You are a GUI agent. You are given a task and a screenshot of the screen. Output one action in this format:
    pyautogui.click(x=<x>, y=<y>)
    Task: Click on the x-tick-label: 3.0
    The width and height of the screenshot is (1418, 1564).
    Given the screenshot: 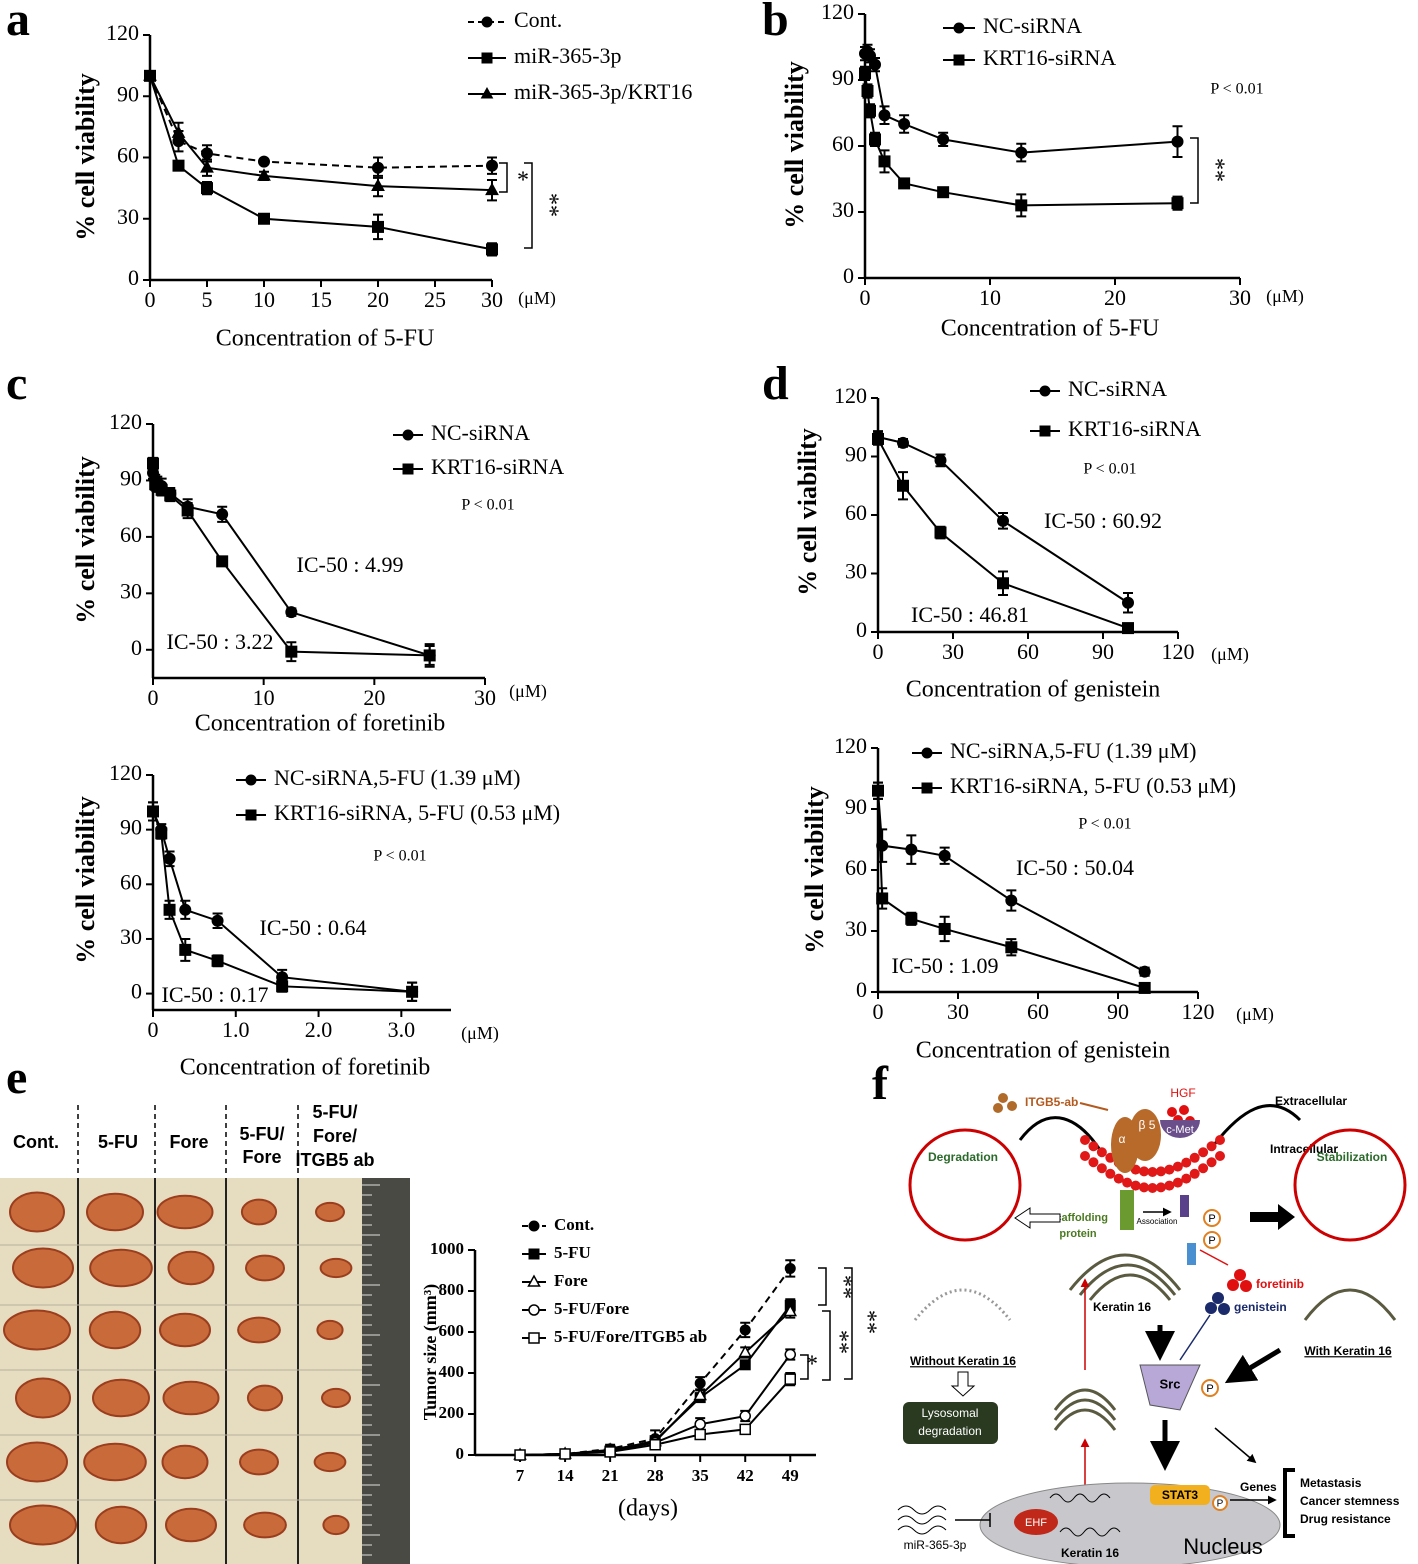 What is the action you would take?
    pyautogui.click(x=402, y=1029)
    